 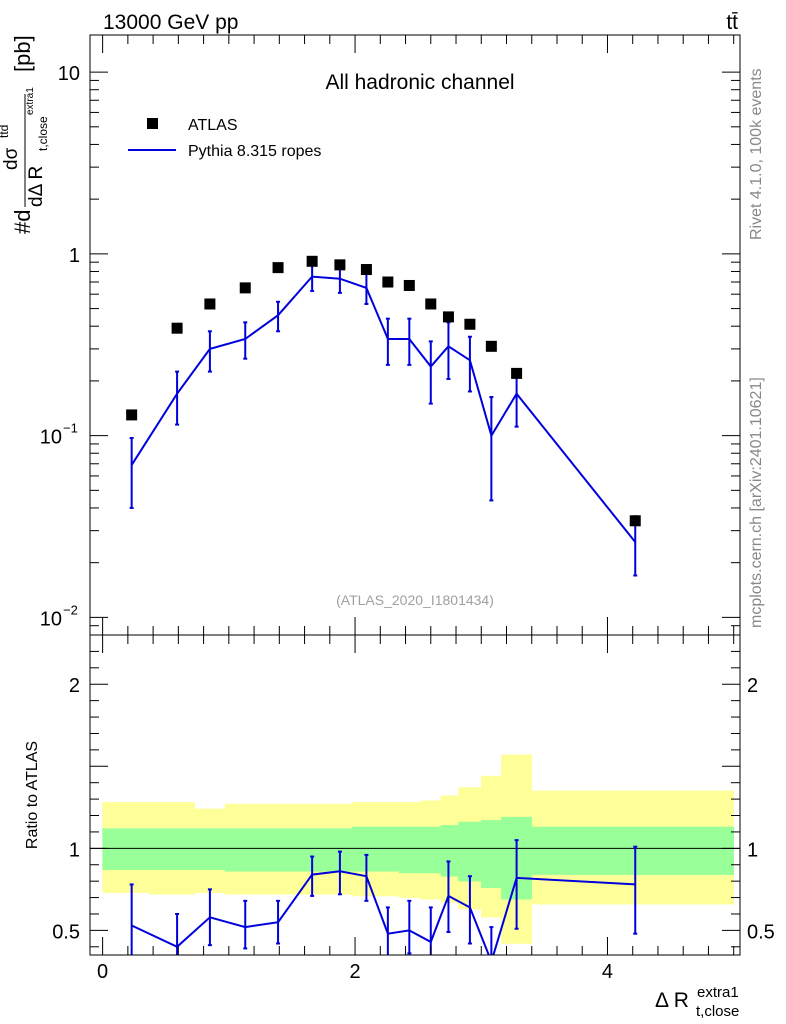 What do you see at coordinates (43, 133) in the screenshot?
I see `ylabel-denominator-subscript: t,close` at bounding box center [43, 133].